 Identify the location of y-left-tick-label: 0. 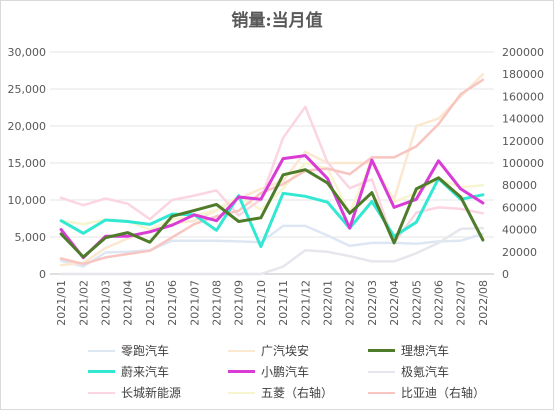
(42, 274).